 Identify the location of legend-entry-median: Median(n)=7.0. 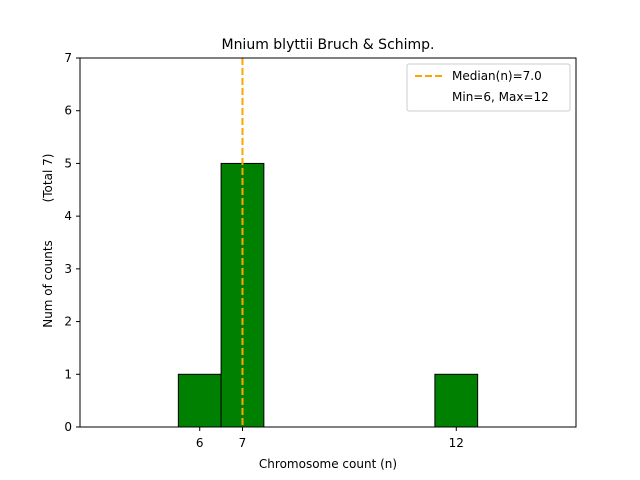
(497, 76).